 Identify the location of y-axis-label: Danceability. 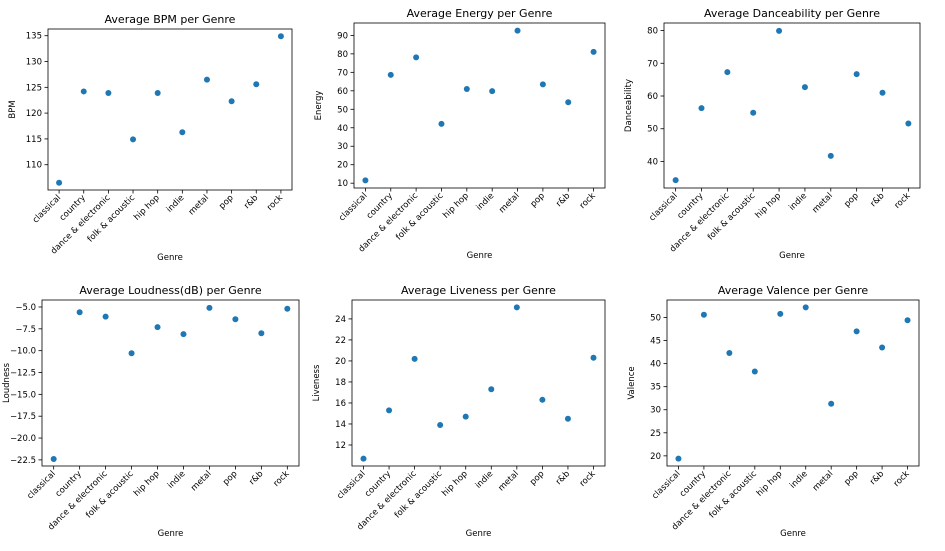
(629, 105).